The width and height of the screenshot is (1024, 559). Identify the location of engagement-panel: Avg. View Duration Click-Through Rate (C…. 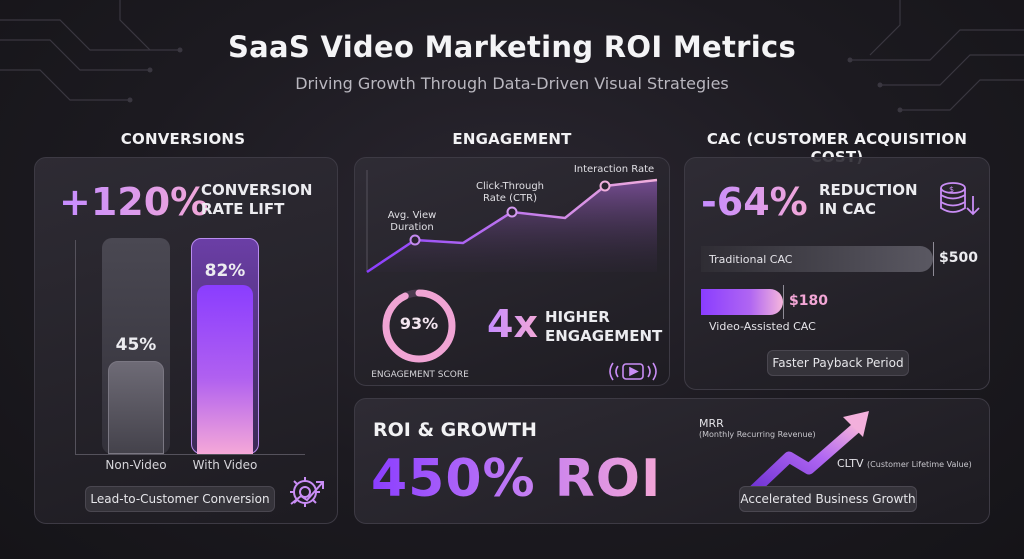
(512, 271).